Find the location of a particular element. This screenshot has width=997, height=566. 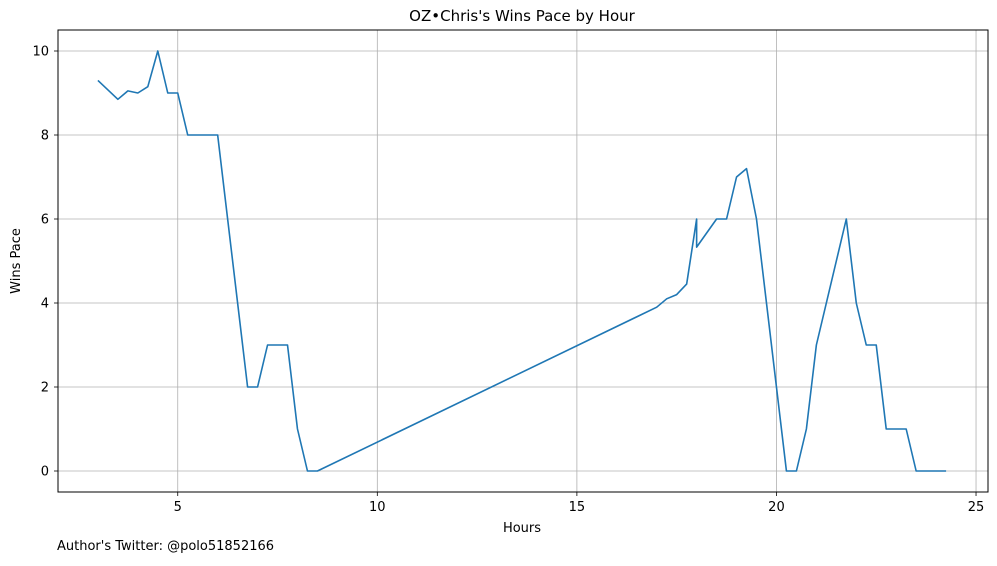

x-axis-ticks: 5 10 15 20 25 is located at coordinates (579, 503).